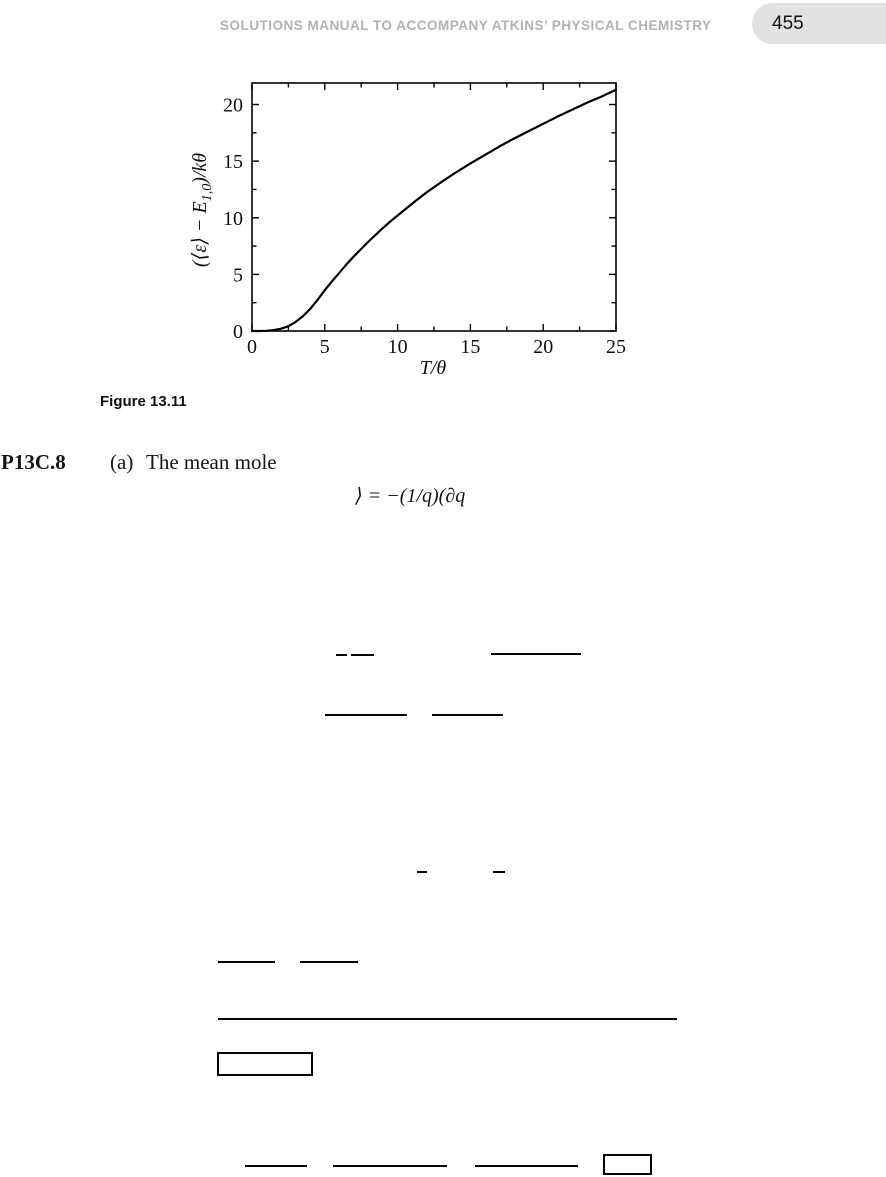 The image size is (886, 1177). What do you see at coordinates (143, 401) in the screenshot?
I see `figure-caption: Figure 13.11` at bounding box center [143, 401].